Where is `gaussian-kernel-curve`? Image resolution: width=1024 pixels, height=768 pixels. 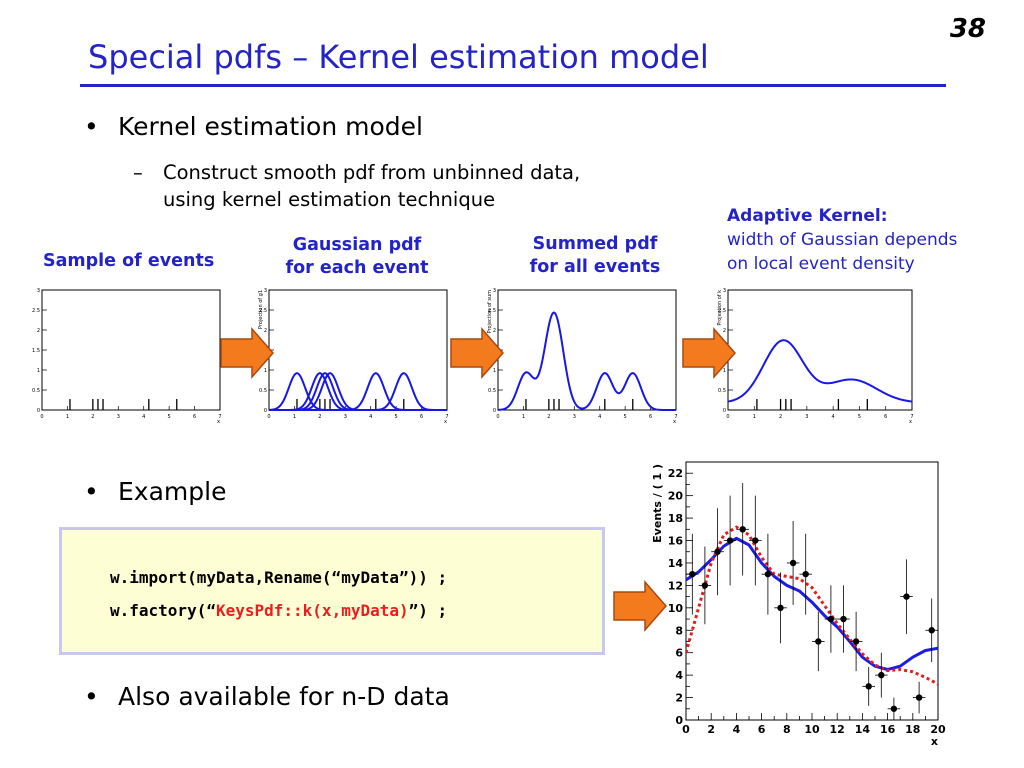 gaussian-kernel-curve is located at coordinates (358, 391).